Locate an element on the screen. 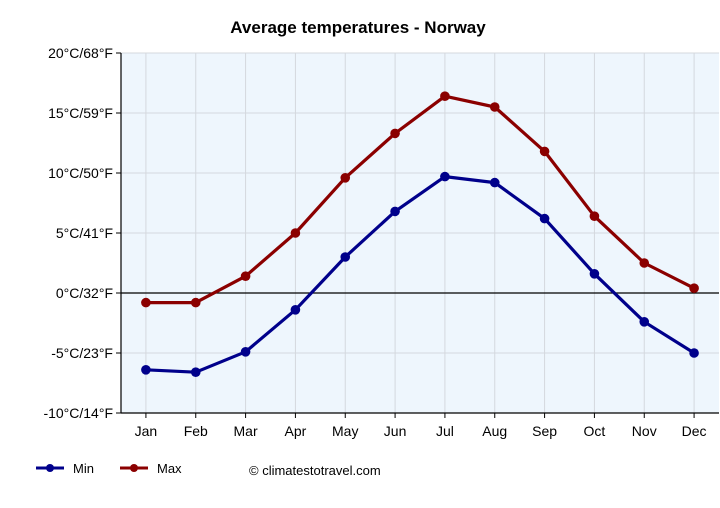  x-tick-label: Apr is located at coordinates (296, 431).